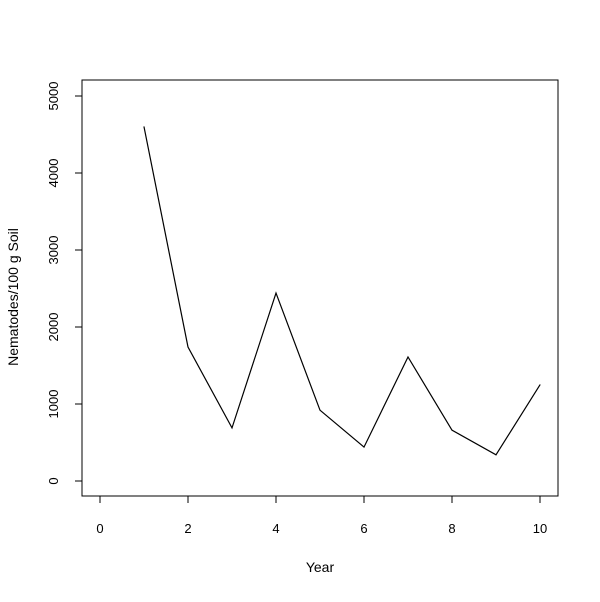 The image size is (600, 602). What do you see at coordinates (53, 404) in the screenshot?
I see `y-tick-label: 1000` at bounding box center [53, 404].